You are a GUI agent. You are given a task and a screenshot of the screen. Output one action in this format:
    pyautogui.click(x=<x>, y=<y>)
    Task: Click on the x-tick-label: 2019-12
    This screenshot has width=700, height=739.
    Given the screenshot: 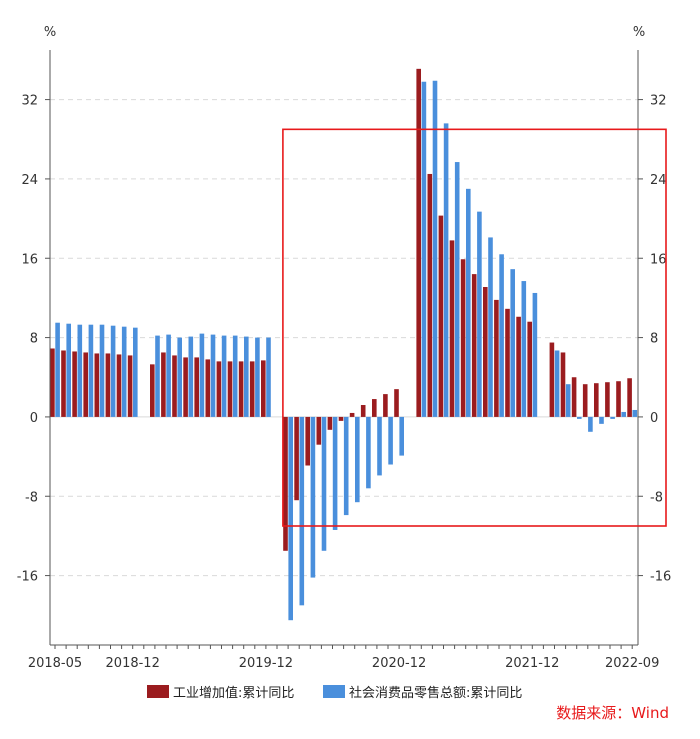 What is the action you would take?
    pyautogui.click(x=266, y=663)
    